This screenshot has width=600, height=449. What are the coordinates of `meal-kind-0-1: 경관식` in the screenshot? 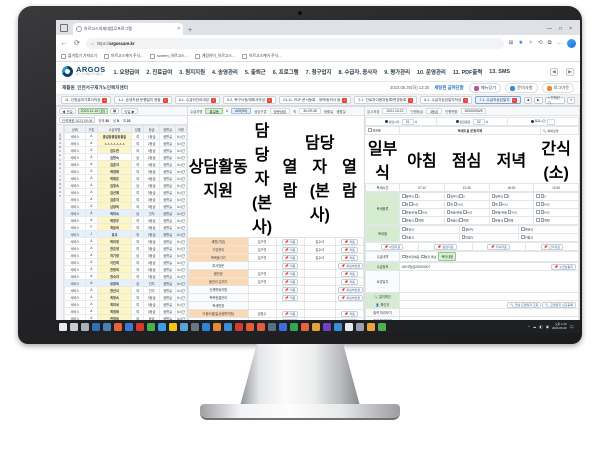 It's located at (489, 229).